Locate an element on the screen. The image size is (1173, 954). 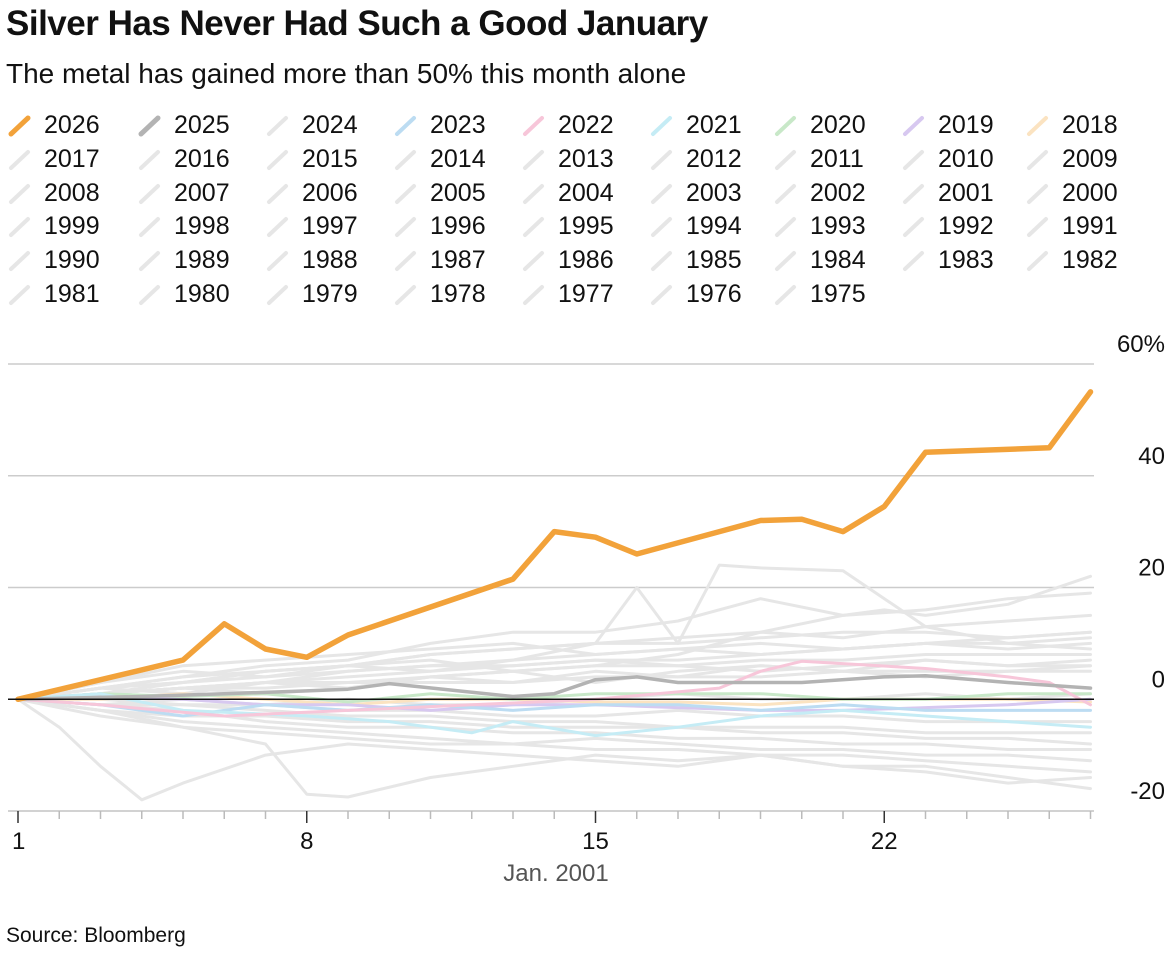
legend-label: 2004 is located at coordinates (586, 192).